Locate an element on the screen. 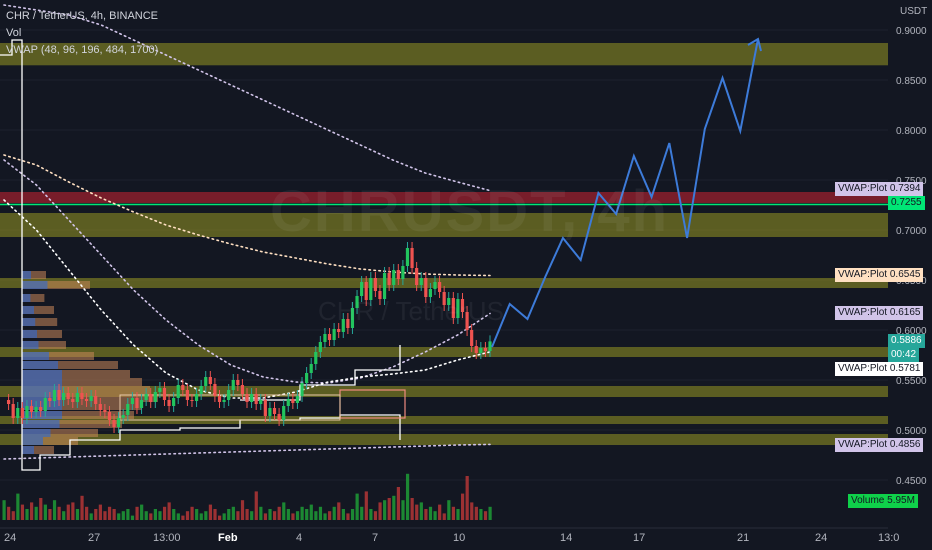  symbol-watermark: CHRUSDT, 4h is located at coordinates (470, 211).